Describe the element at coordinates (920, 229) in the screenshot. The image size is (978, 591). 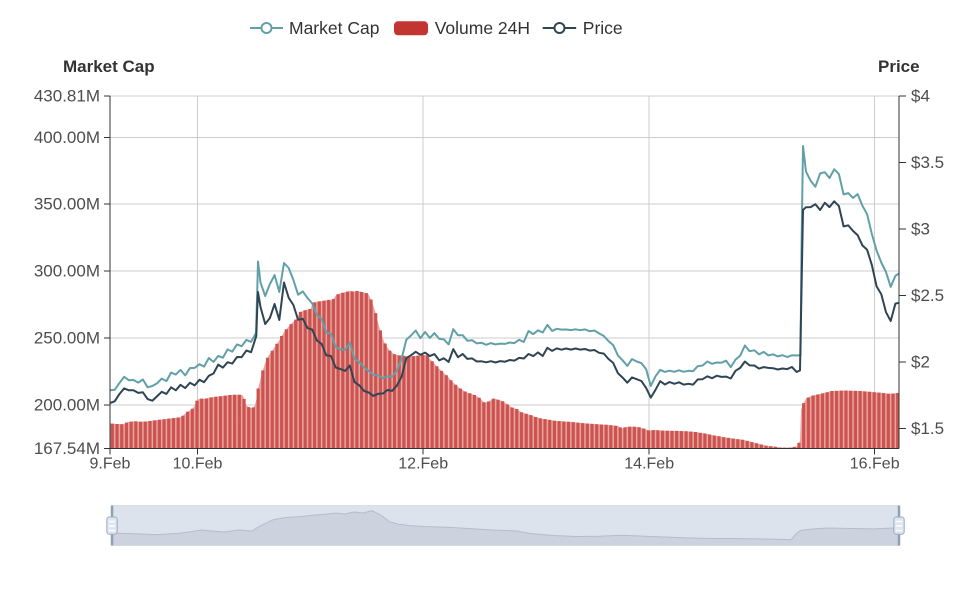
I see `svg-text: $3` at that location.